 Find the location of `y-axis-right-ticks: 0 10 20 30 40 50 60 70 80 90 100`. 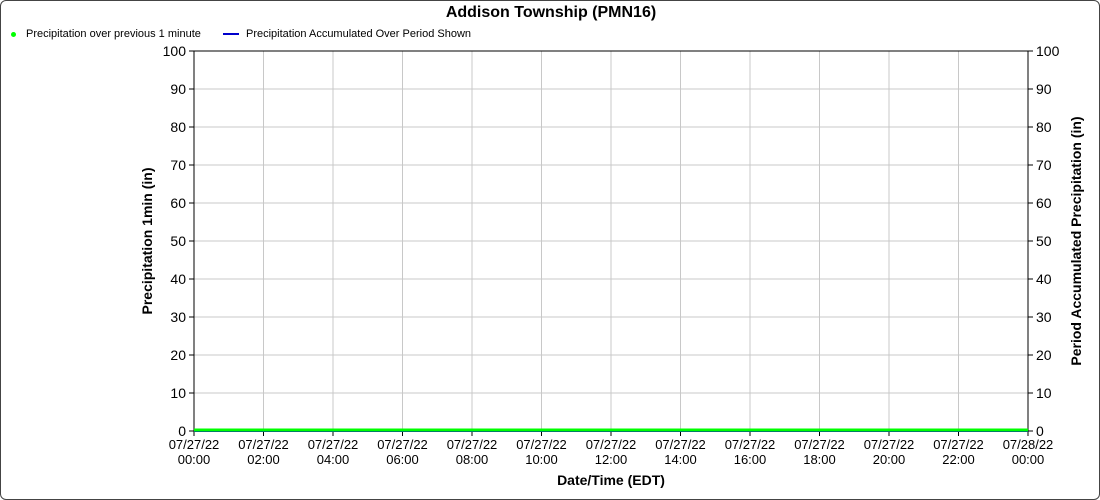

y-axis-right-ticks: 0 10 20 30 40 50 60 70 80 90 100 is located at coordinates (1044, 241).